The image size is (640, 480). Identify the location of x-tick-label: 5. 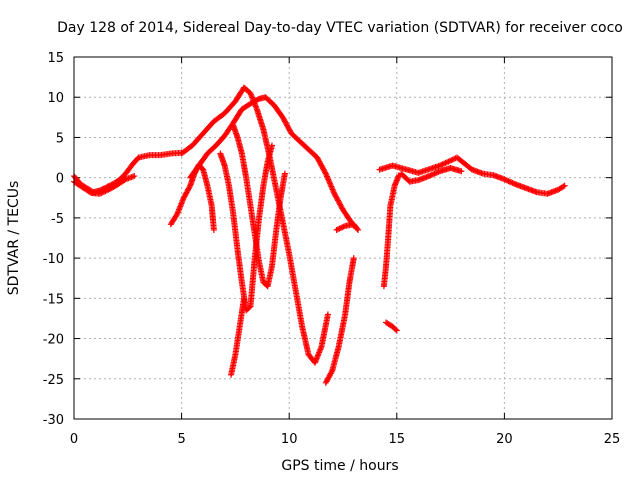
(181, 439).